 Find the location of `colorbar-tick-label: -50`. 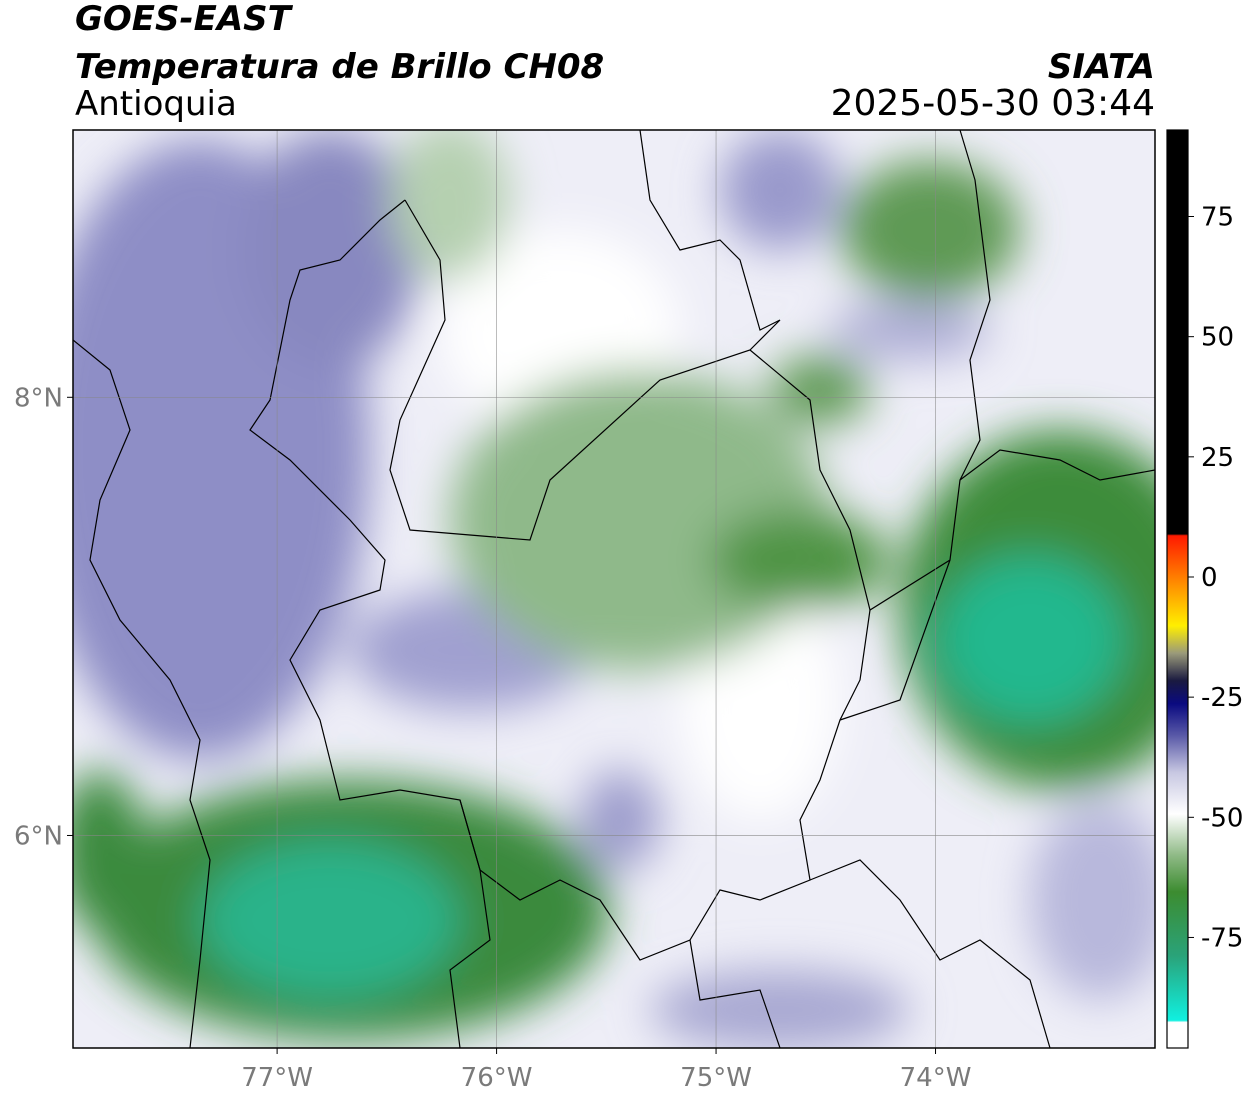

colorbar-tick-label: -50 is located at coordinates (1222, 818).